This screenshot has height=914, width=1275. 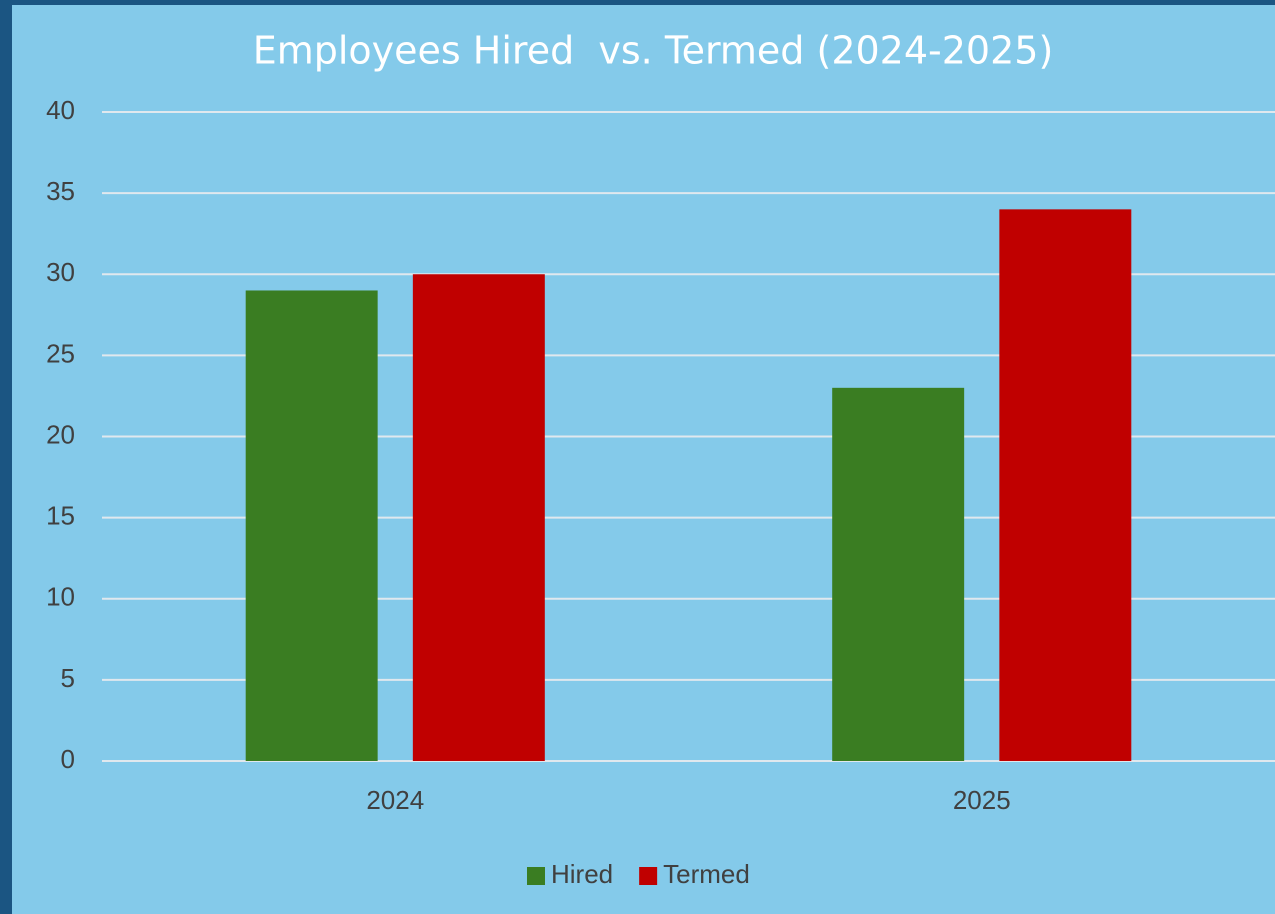 What do you see at coordinates (60, 516) in the screenshot?
I see `y-tick-label: 15` at bounding box center [60, 516].